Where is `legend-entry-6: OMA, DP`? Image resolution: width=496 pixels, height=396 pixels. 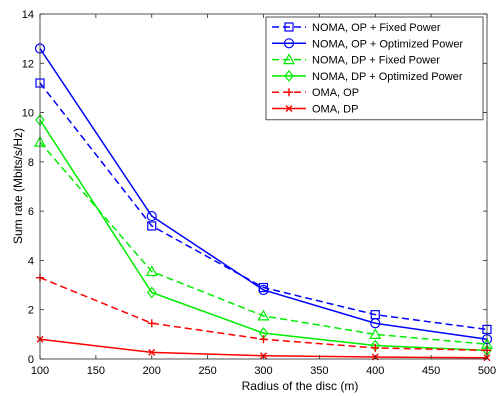 legend-entry-6: OMA, DP is located at coordinates (315, 110).